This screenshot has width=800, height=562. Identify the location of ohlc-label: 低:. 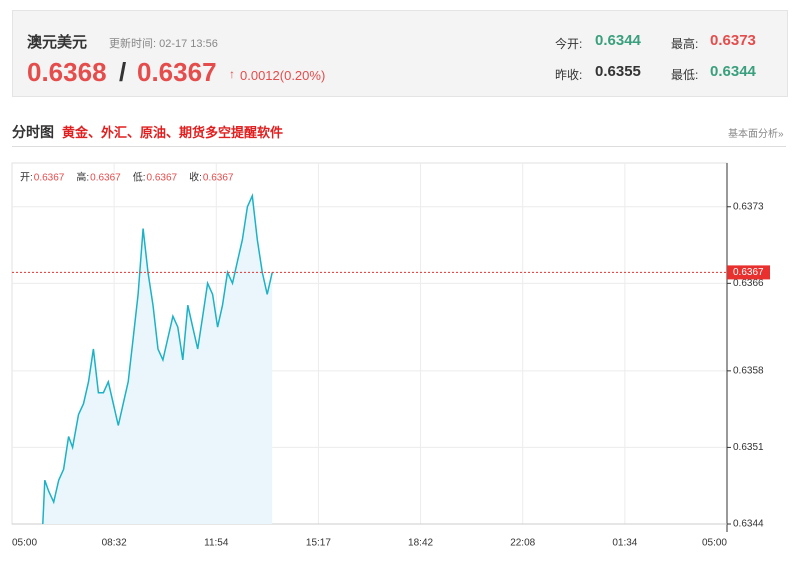
(139, 177).